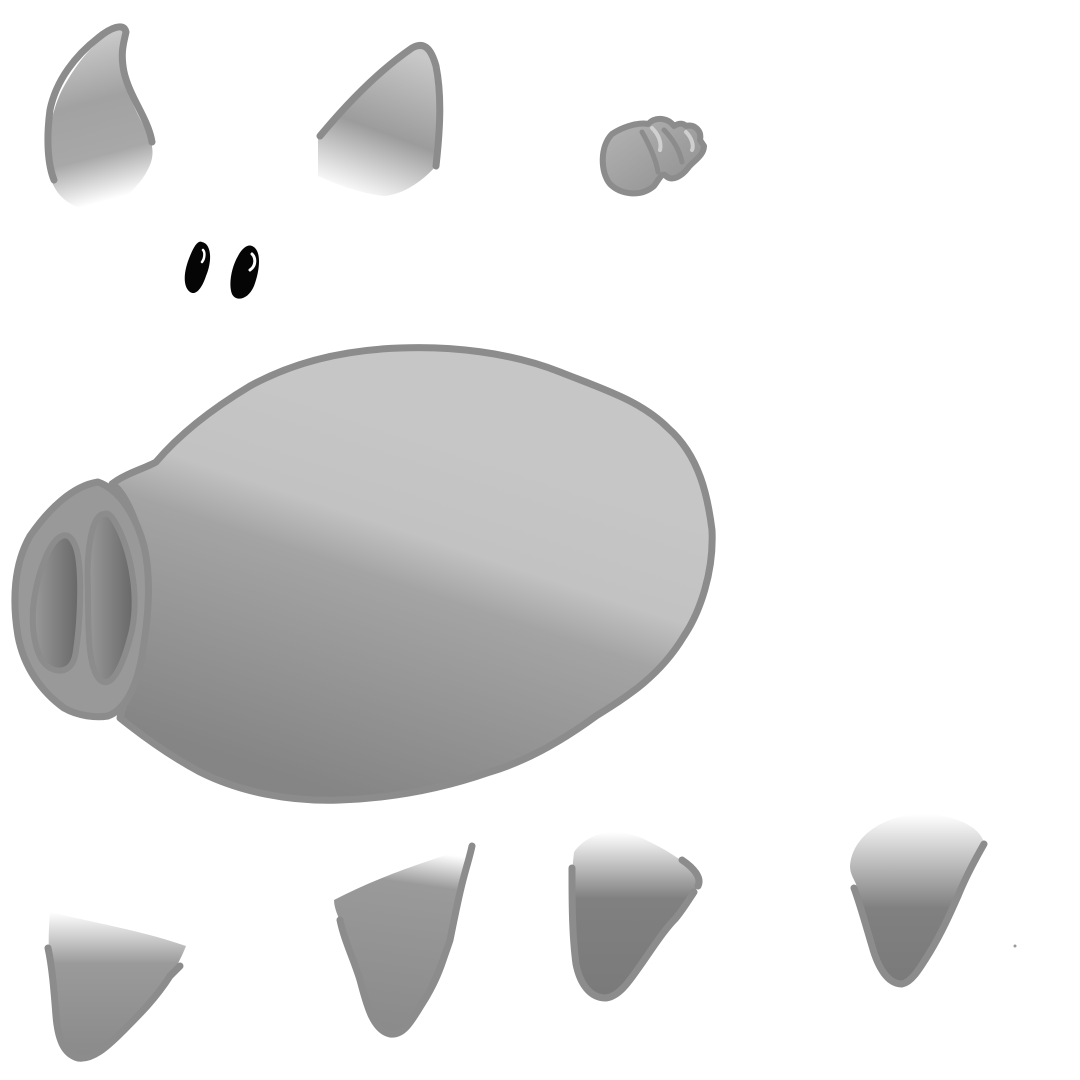 Image resolution: width=1080 pixels, height=1080 pixels. I want to click on tail-part, so click(653, 156).